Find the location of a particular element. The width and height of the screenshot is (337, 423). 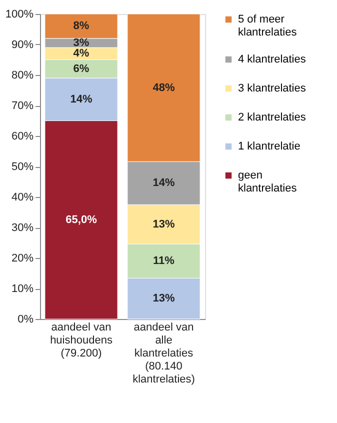

y-tick-label: 70% is located at coordinates (22, 106).